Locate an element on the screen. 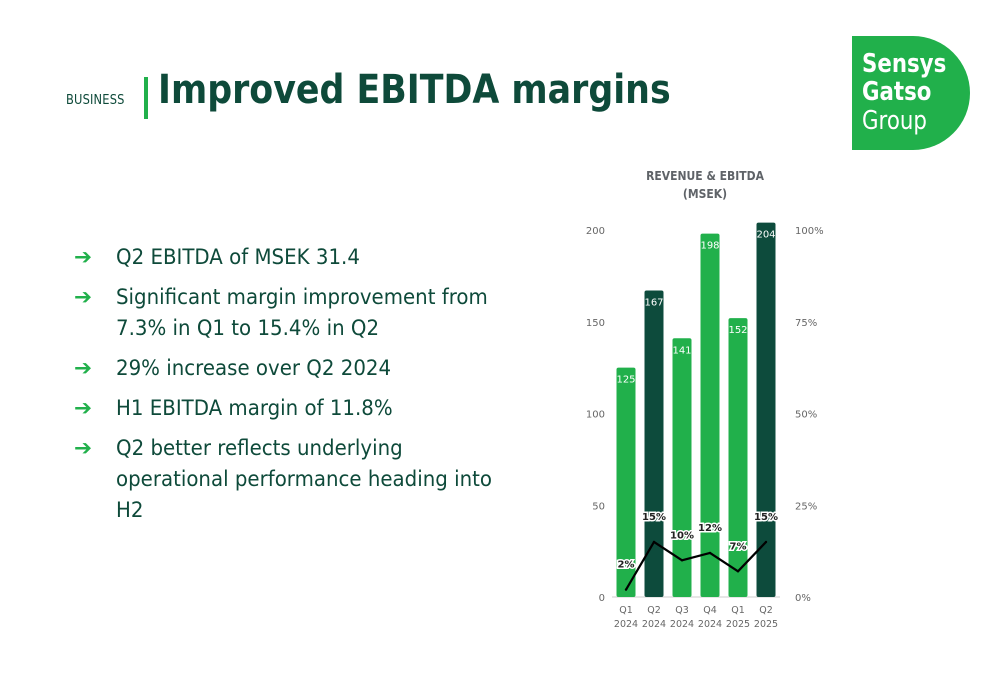 Image resolution: width=1000 pixels, height=685 pixels. chart-title: REVENUE & EBITDA (MSEK) is located at coordinates (705, 185).